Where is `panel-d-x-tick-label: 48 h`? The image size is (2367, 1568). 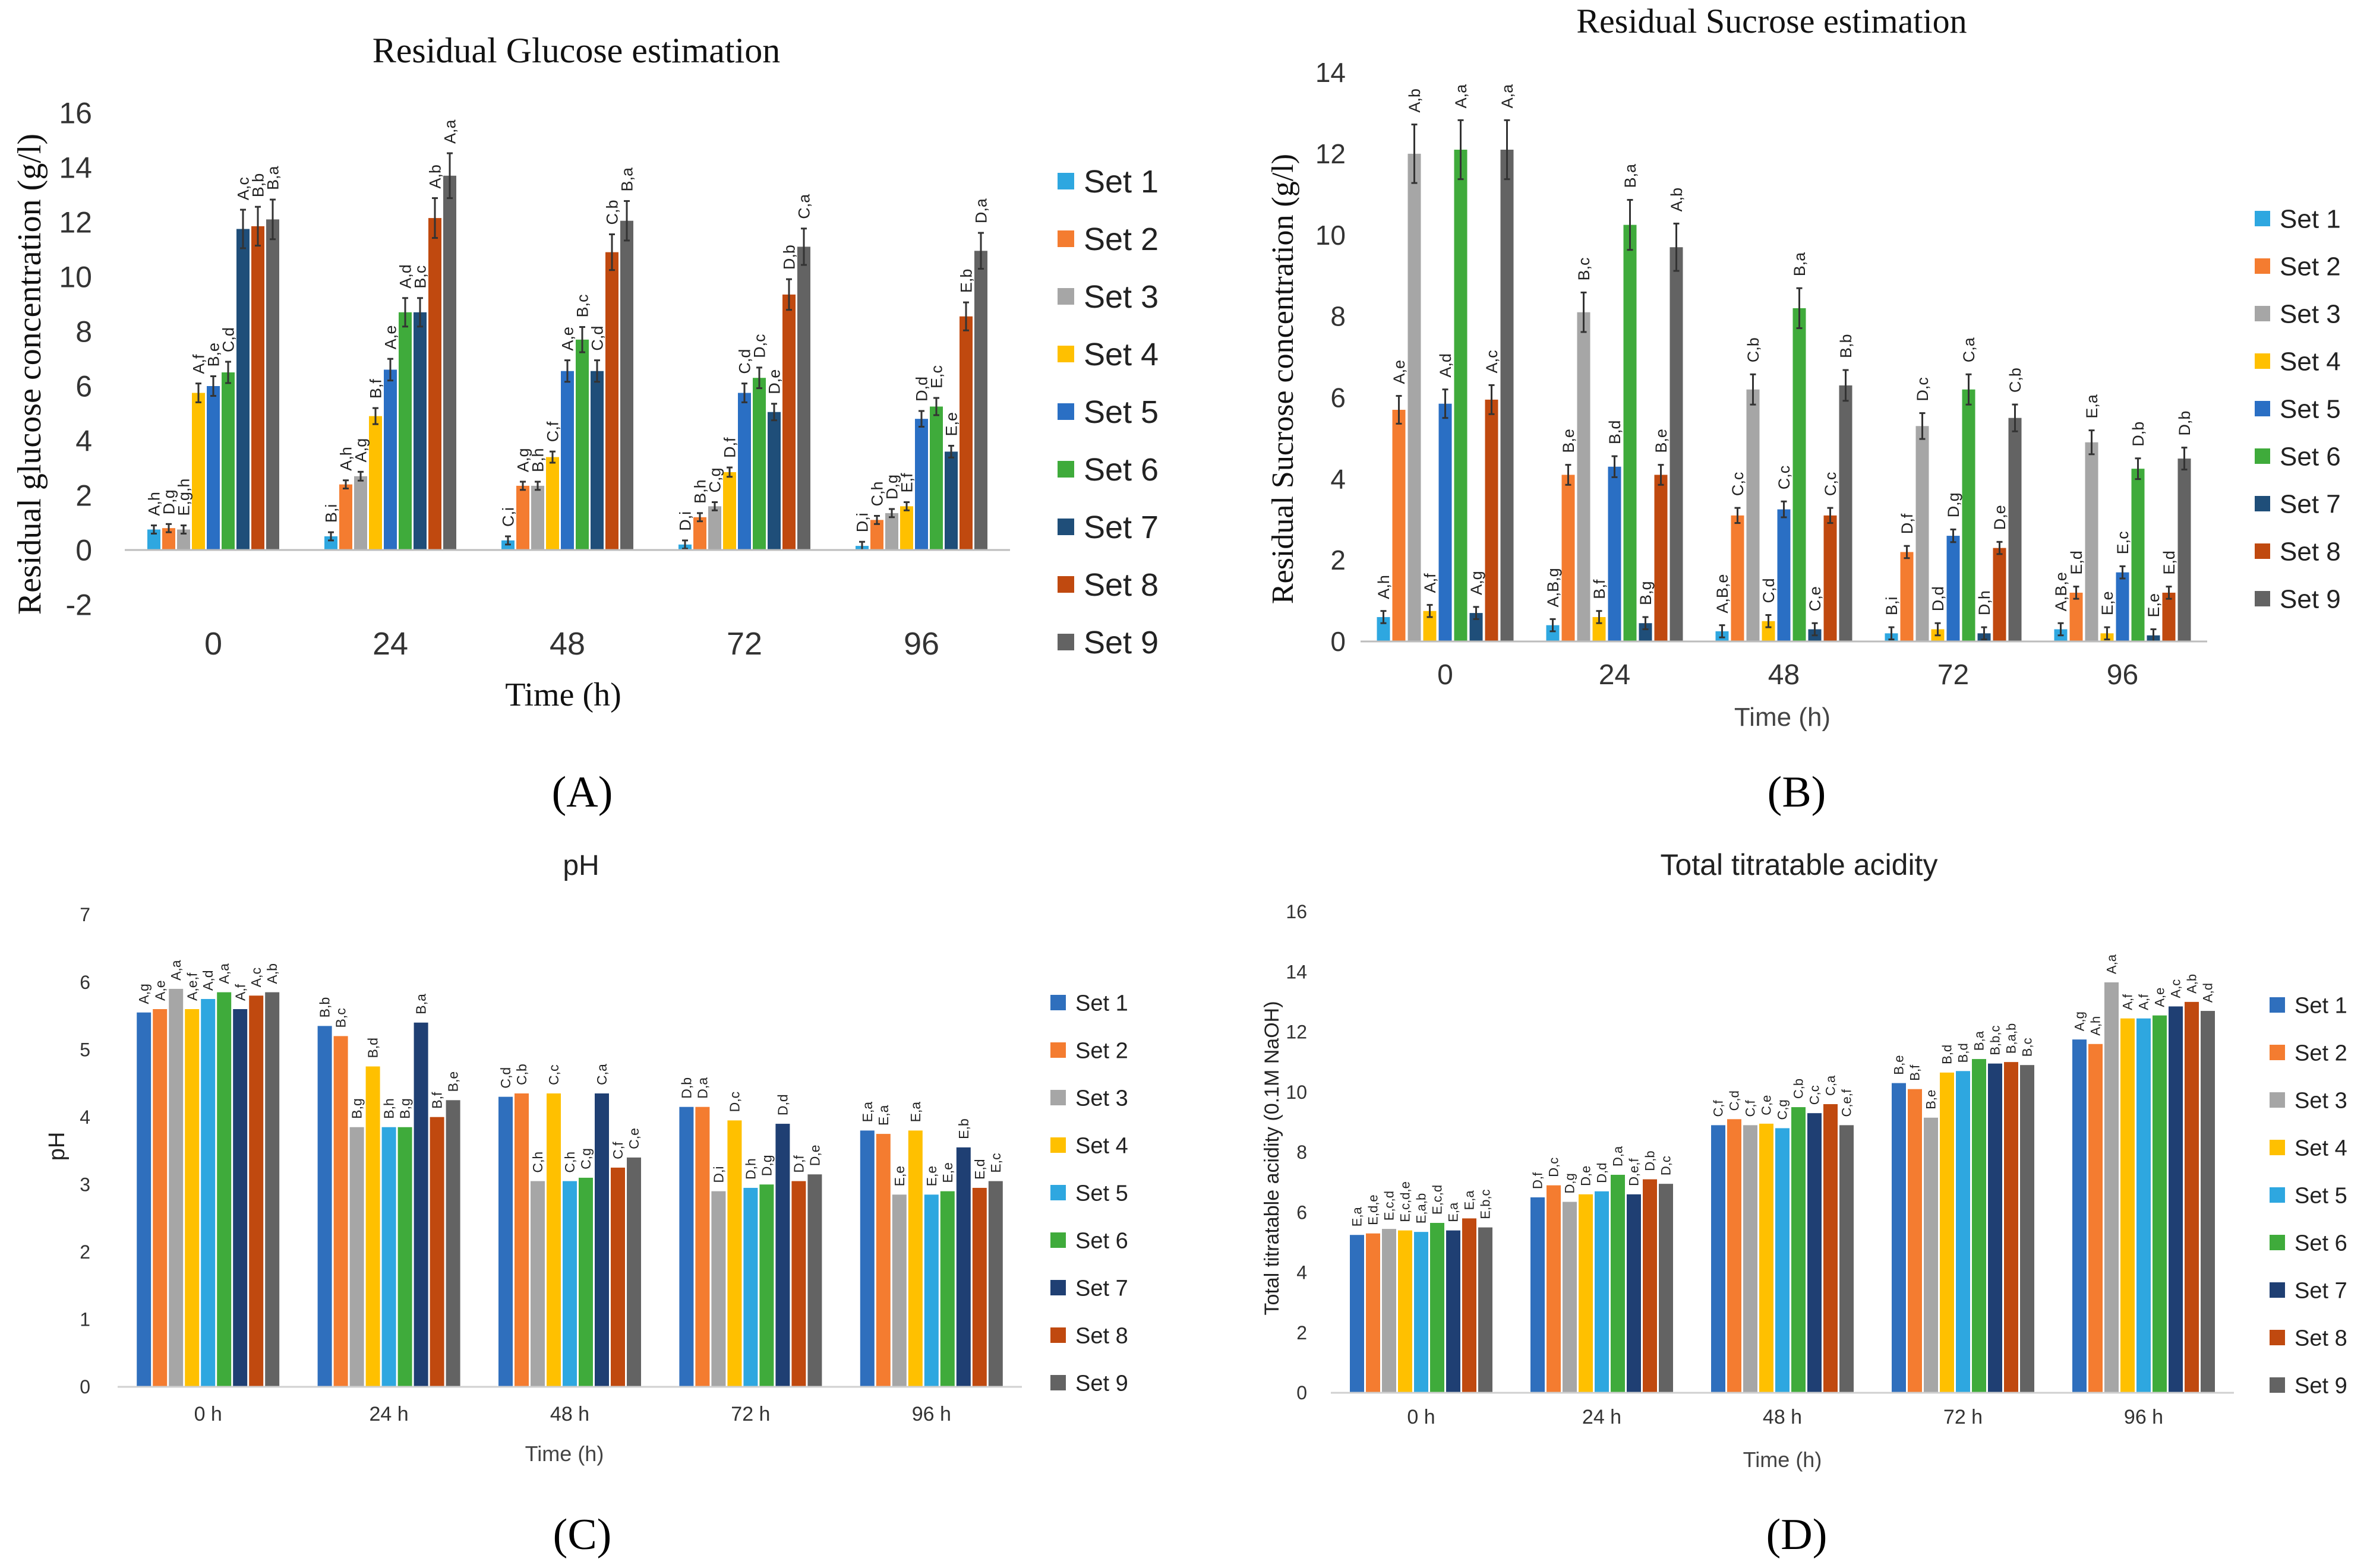
panel-d-x-tick-label: 48 h is located at coordinates (1782, 1417).